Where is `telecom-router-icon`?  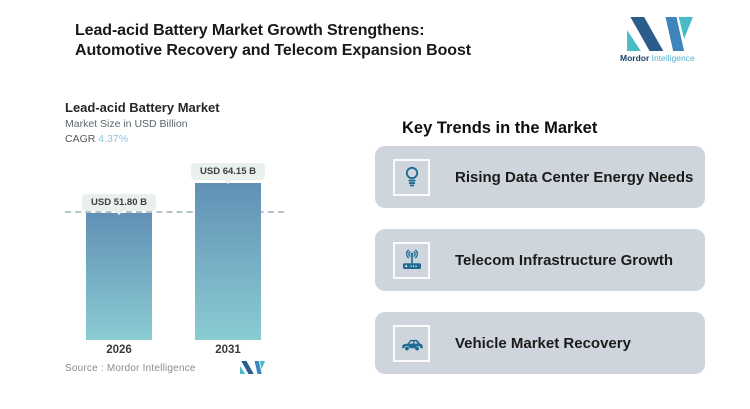
telecom-router-icon is located at coordinates (411, 259).